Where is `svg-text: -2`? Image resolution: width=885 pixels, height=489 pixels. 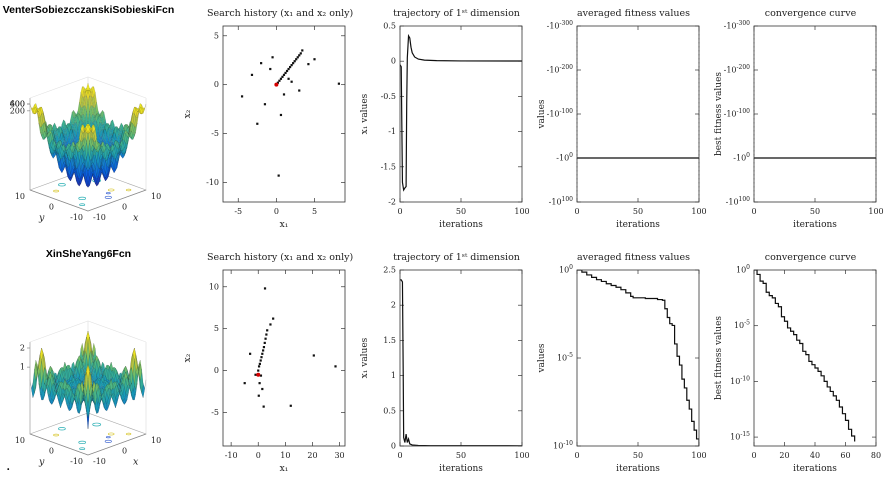 svg-text: -2 is located at coordinates (392, 202).